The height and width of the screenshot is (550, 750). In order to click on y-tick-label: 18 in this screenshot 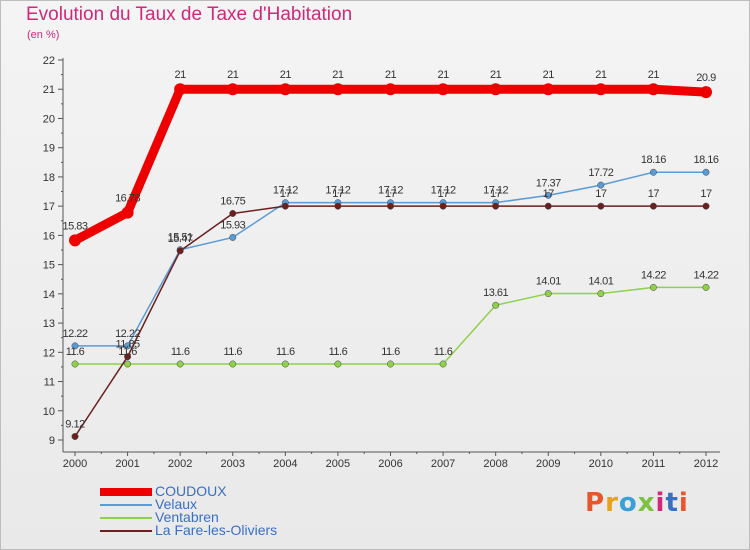, I will do `click(49, 178)`.